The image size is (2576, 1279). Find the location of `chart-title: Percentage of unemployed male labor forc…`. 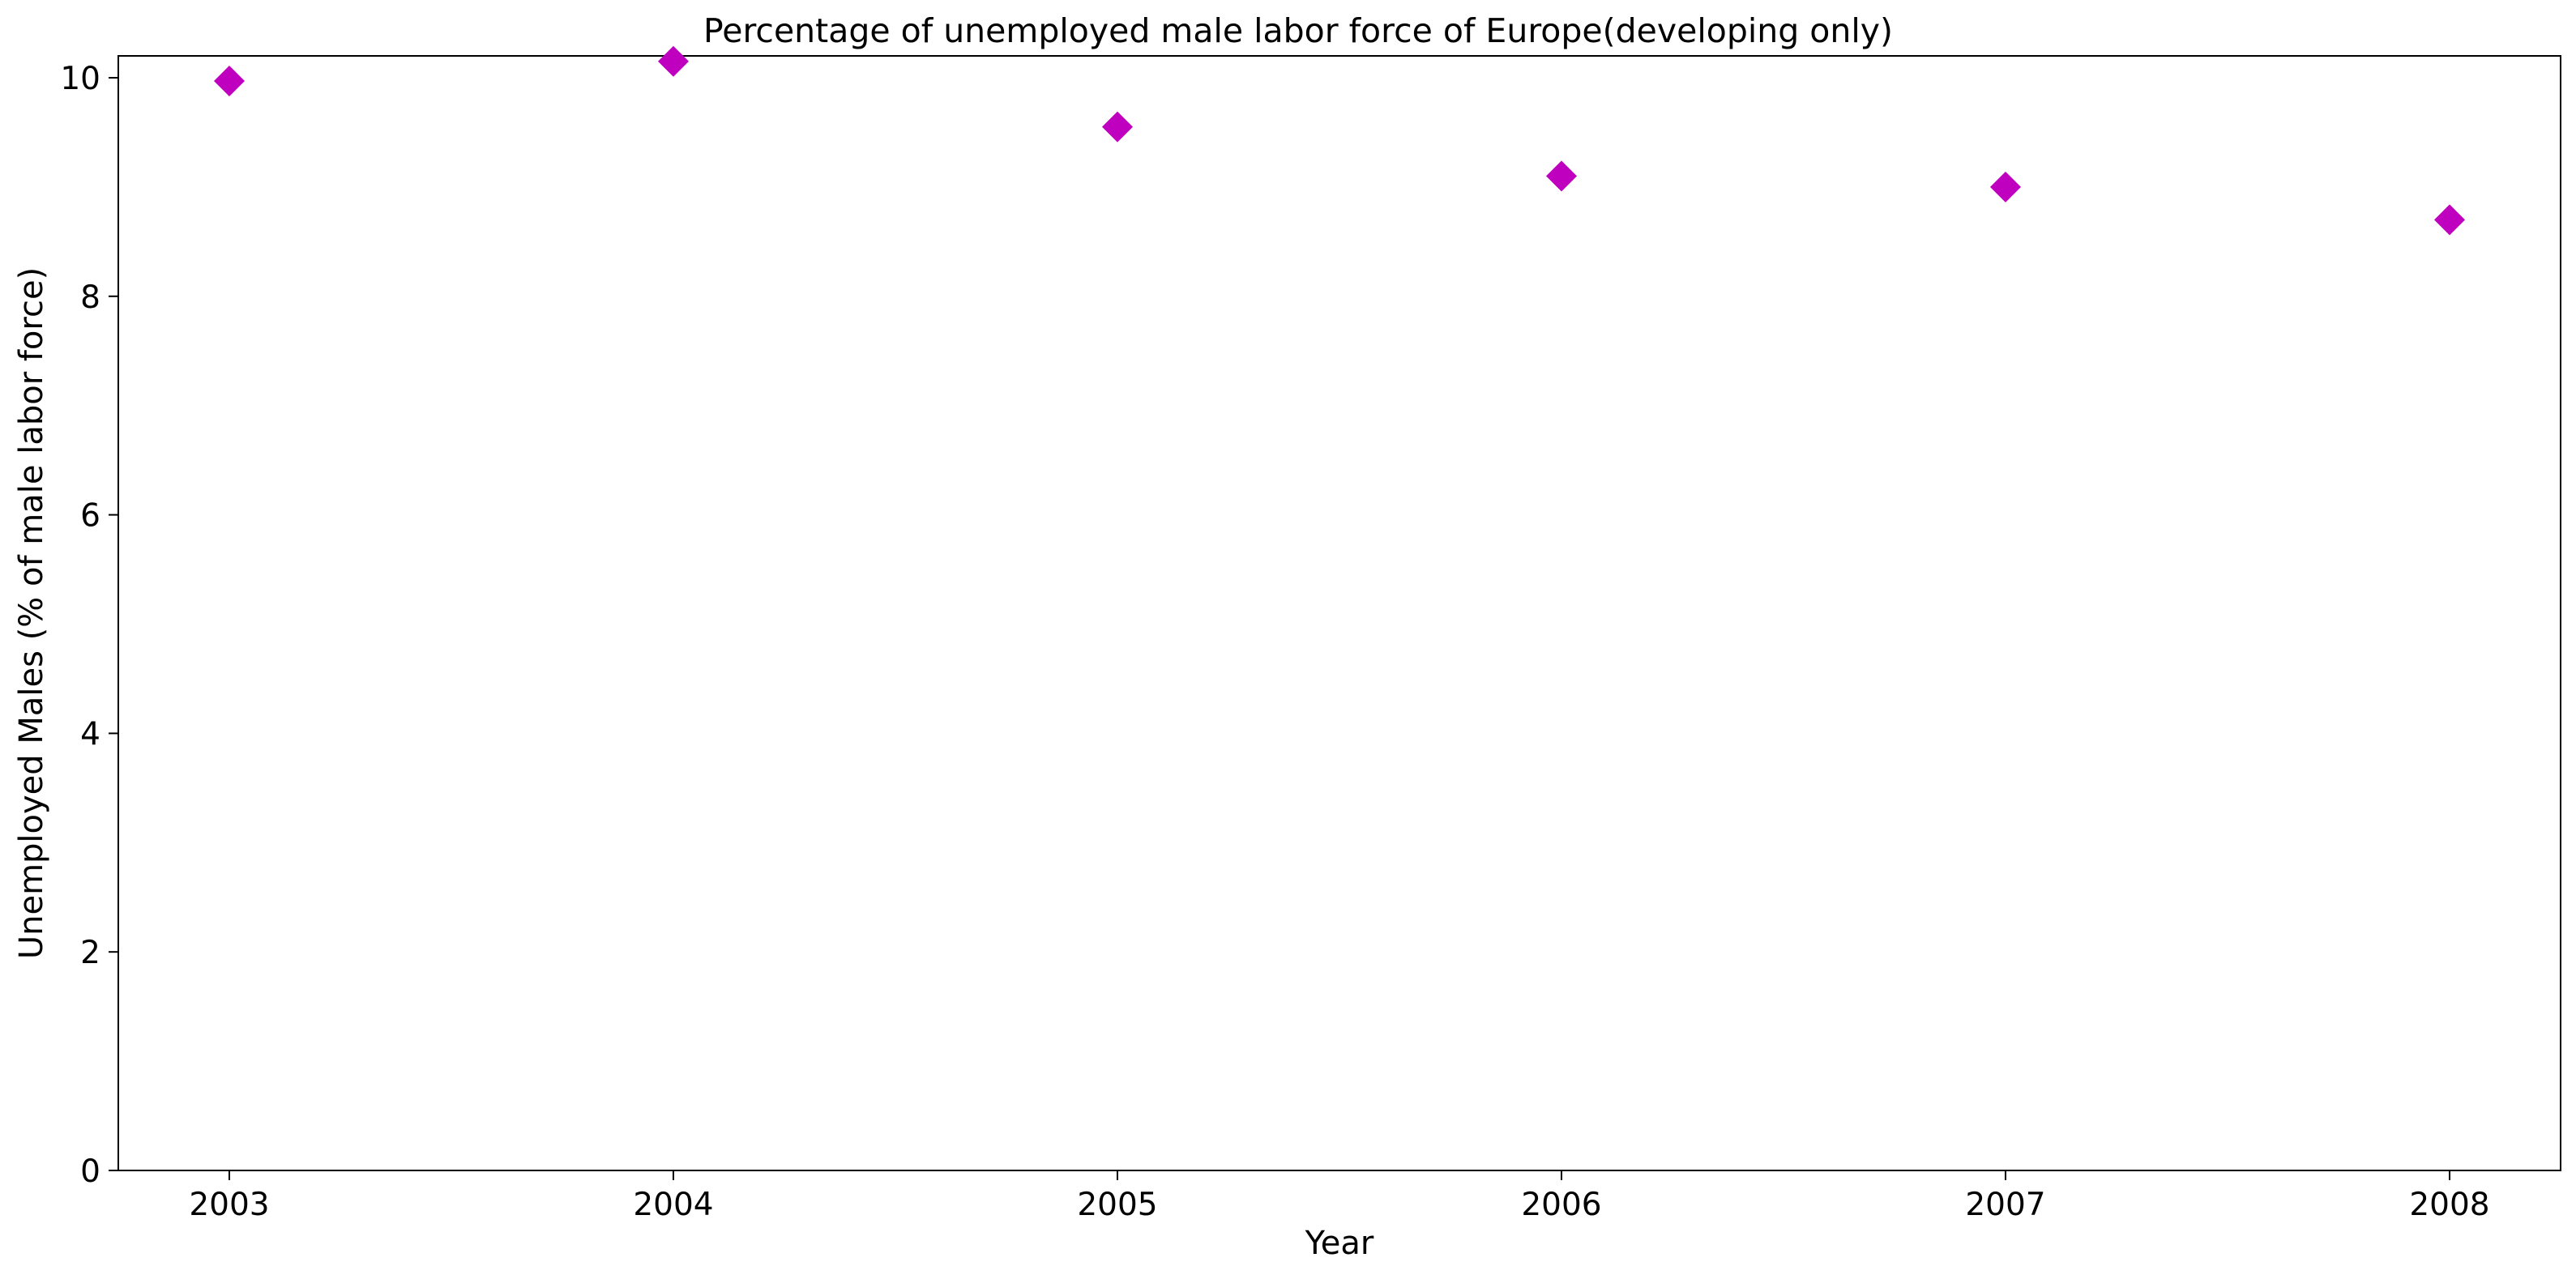

chart-title: Percentage of unemployed male labor forc… is located at coordinates (1298, 30).